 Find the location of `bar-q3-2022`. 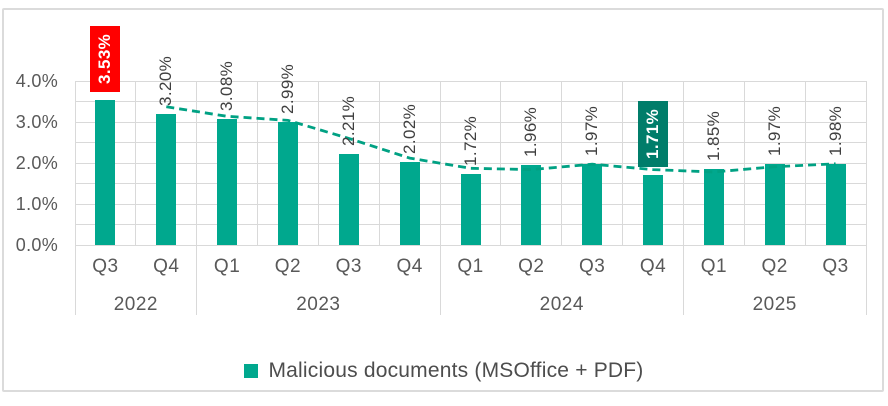

bar-q3-2022 is located at coordinates (105, 172).